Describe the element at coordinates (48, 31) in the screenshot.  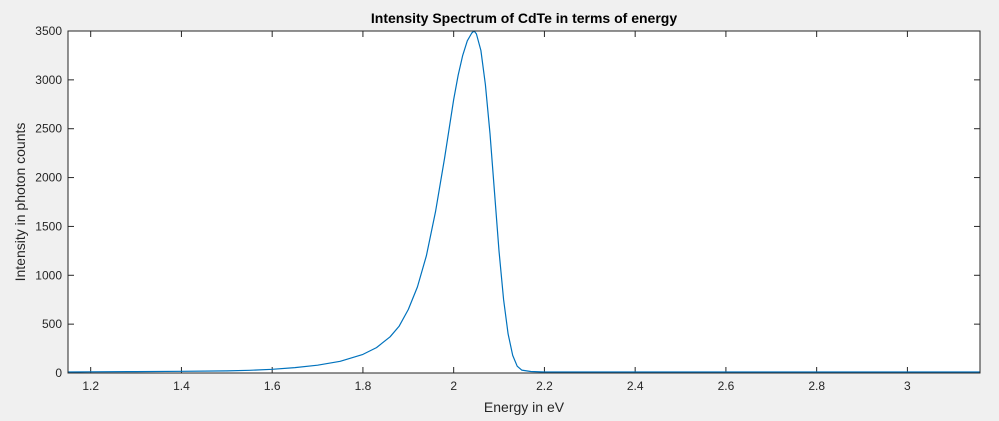
I see `y-tick-label: 3500` at that location.